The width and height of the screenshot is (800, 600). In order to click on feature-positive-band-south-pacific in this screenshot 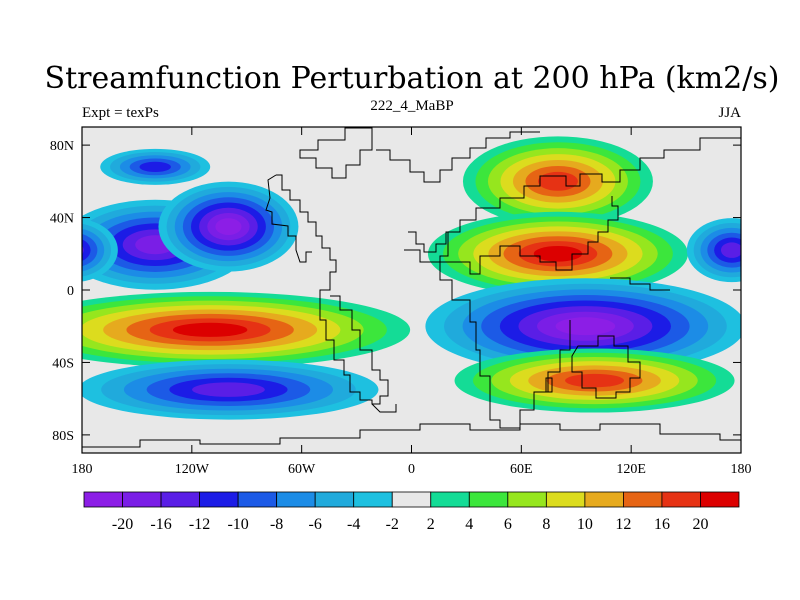, I will do `click(246, 329)`.